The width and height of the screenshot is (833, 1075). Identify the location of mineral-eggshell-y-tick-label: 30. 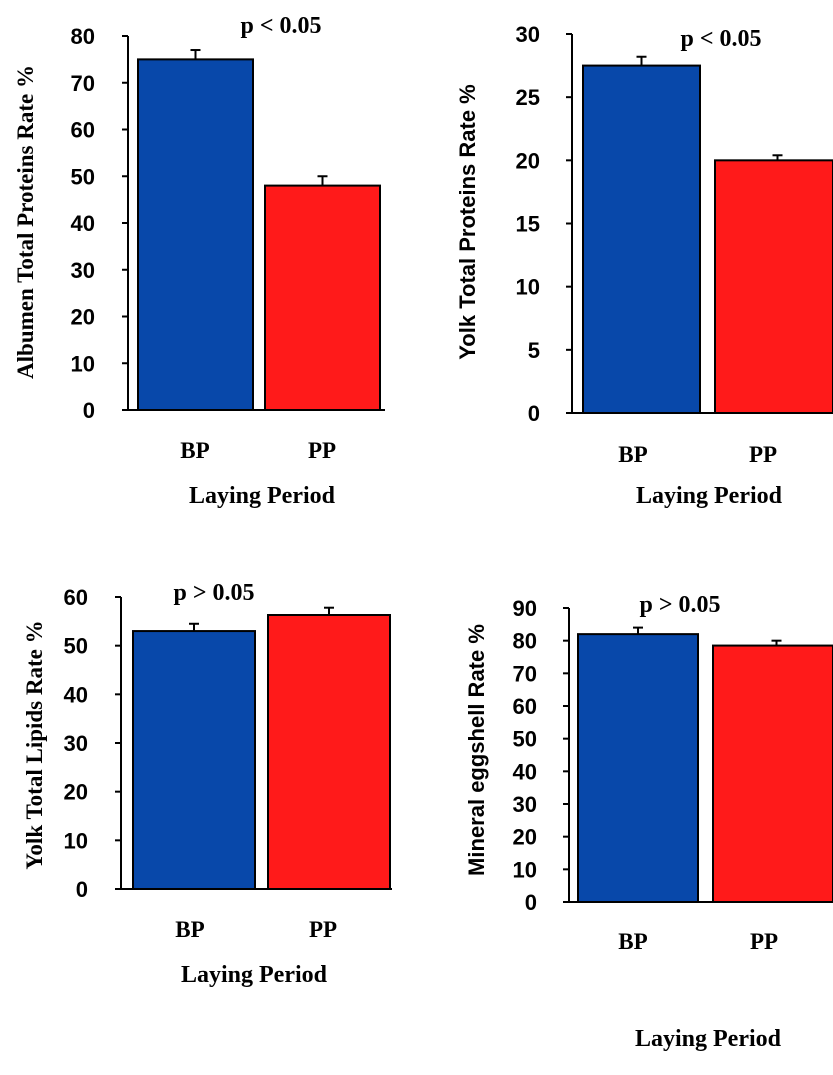
(525, 804).